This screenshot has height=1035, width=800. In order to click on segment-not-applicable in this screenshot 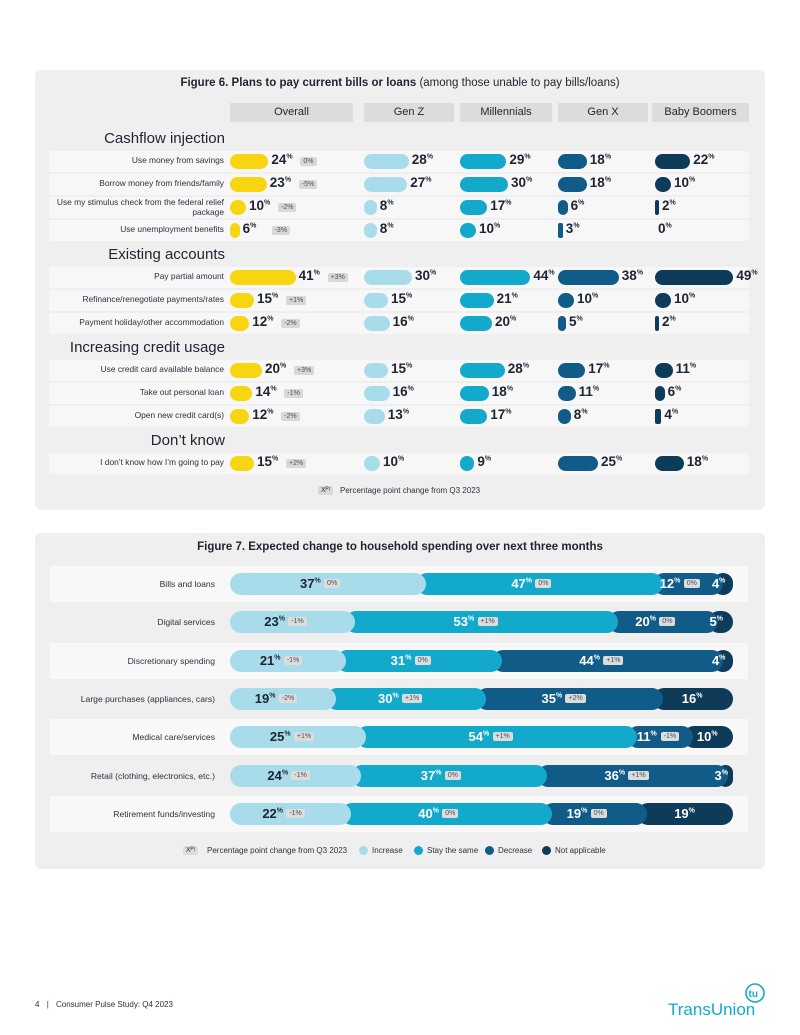, I will do `click(707, 737)`.